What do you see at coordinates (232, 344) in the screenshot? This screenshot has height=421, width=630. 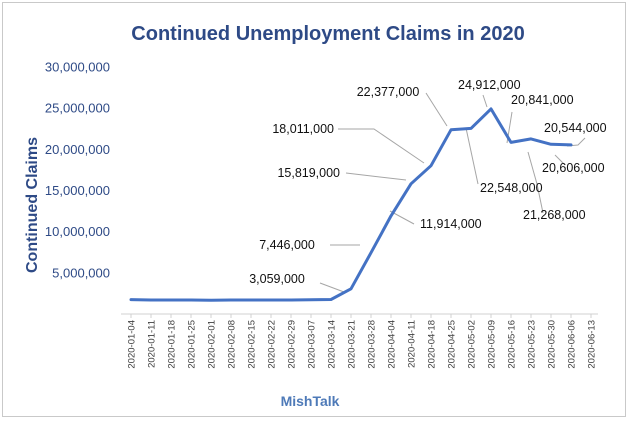 I see `x-tick-label: 2020-02-08` at bounding box center [232, 344].